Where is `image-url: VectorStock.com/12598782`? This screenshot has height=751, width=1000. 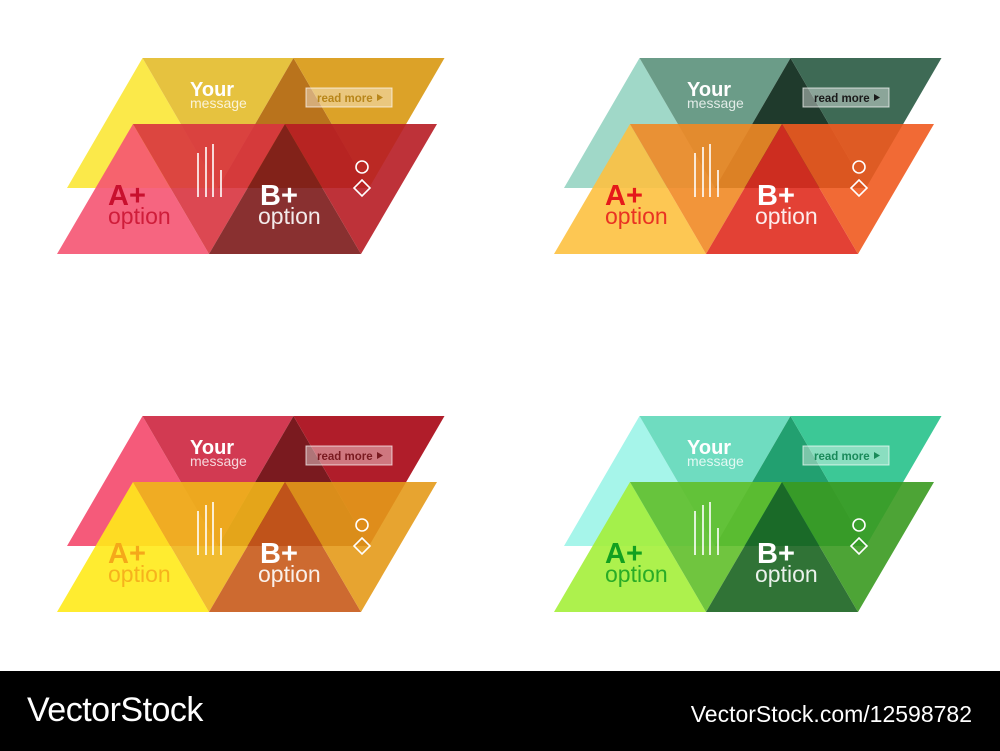 image-url: VectorStock.com/12598782 is located at coordinates (831, 714).